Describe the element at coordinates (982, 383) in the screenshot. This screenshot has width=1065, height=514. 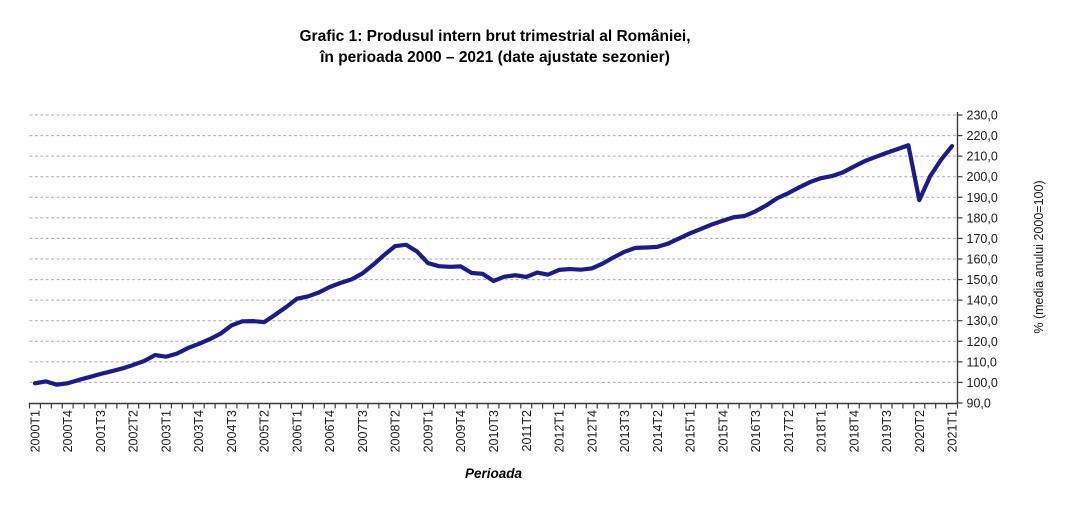
I see `svg-text: 100,0` at that location.